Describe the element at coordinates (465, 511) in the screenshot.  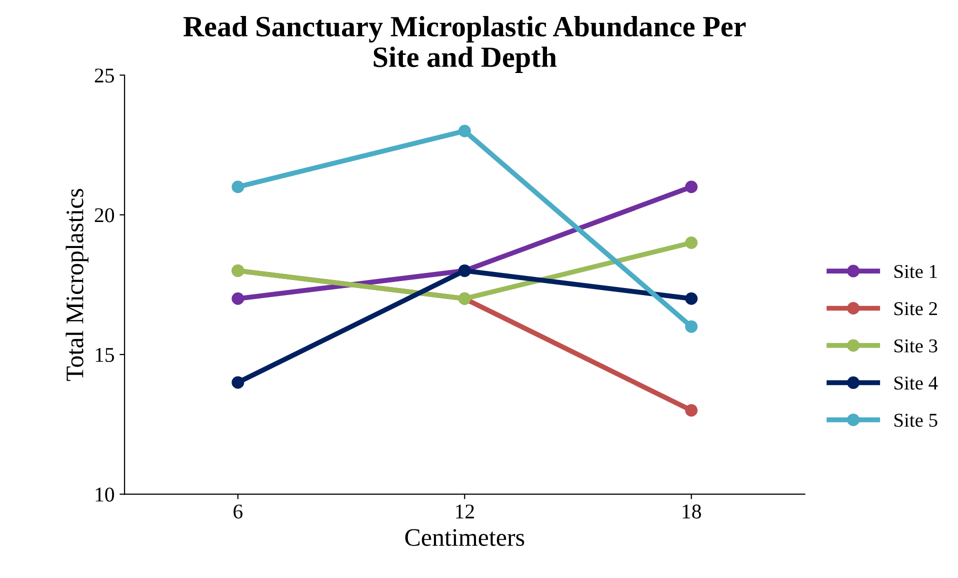
I see `x-tick-label: 12` at that location.